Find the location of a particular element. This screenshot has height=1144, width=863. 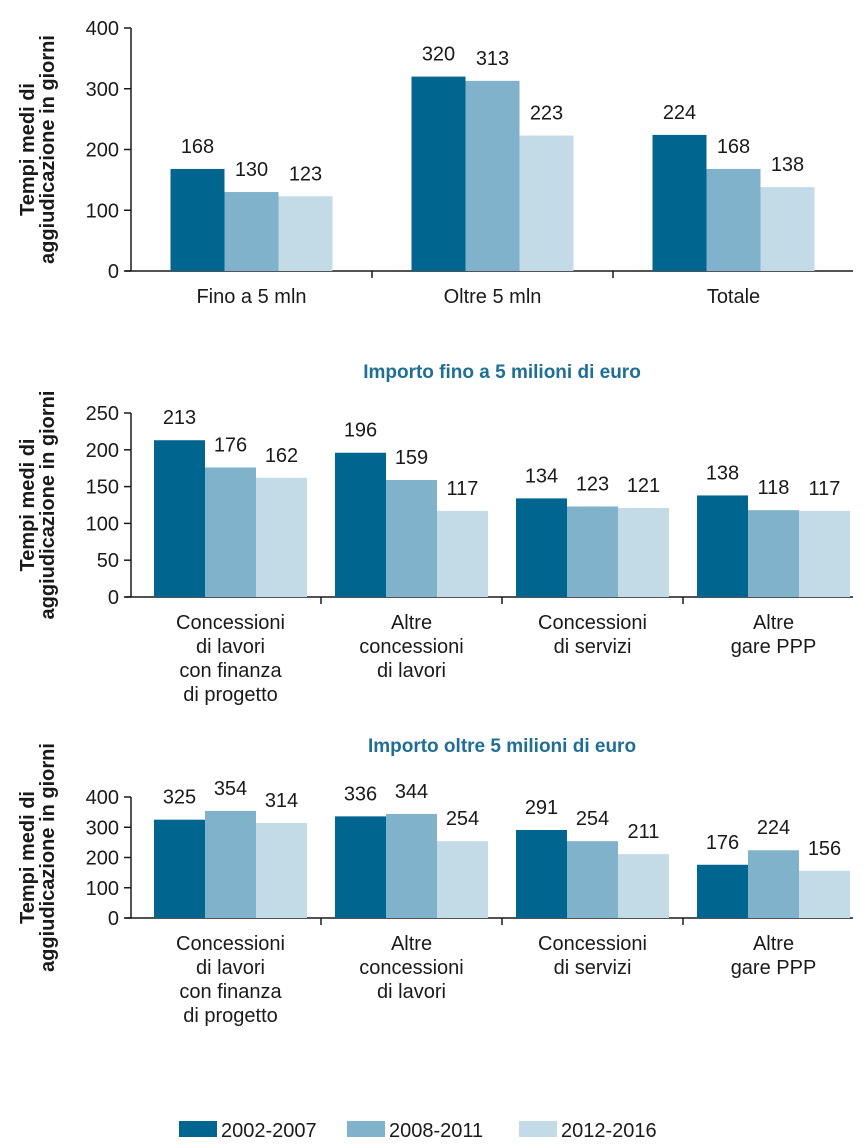

y-tick-label: 250 is located at coordinates (102, 414).